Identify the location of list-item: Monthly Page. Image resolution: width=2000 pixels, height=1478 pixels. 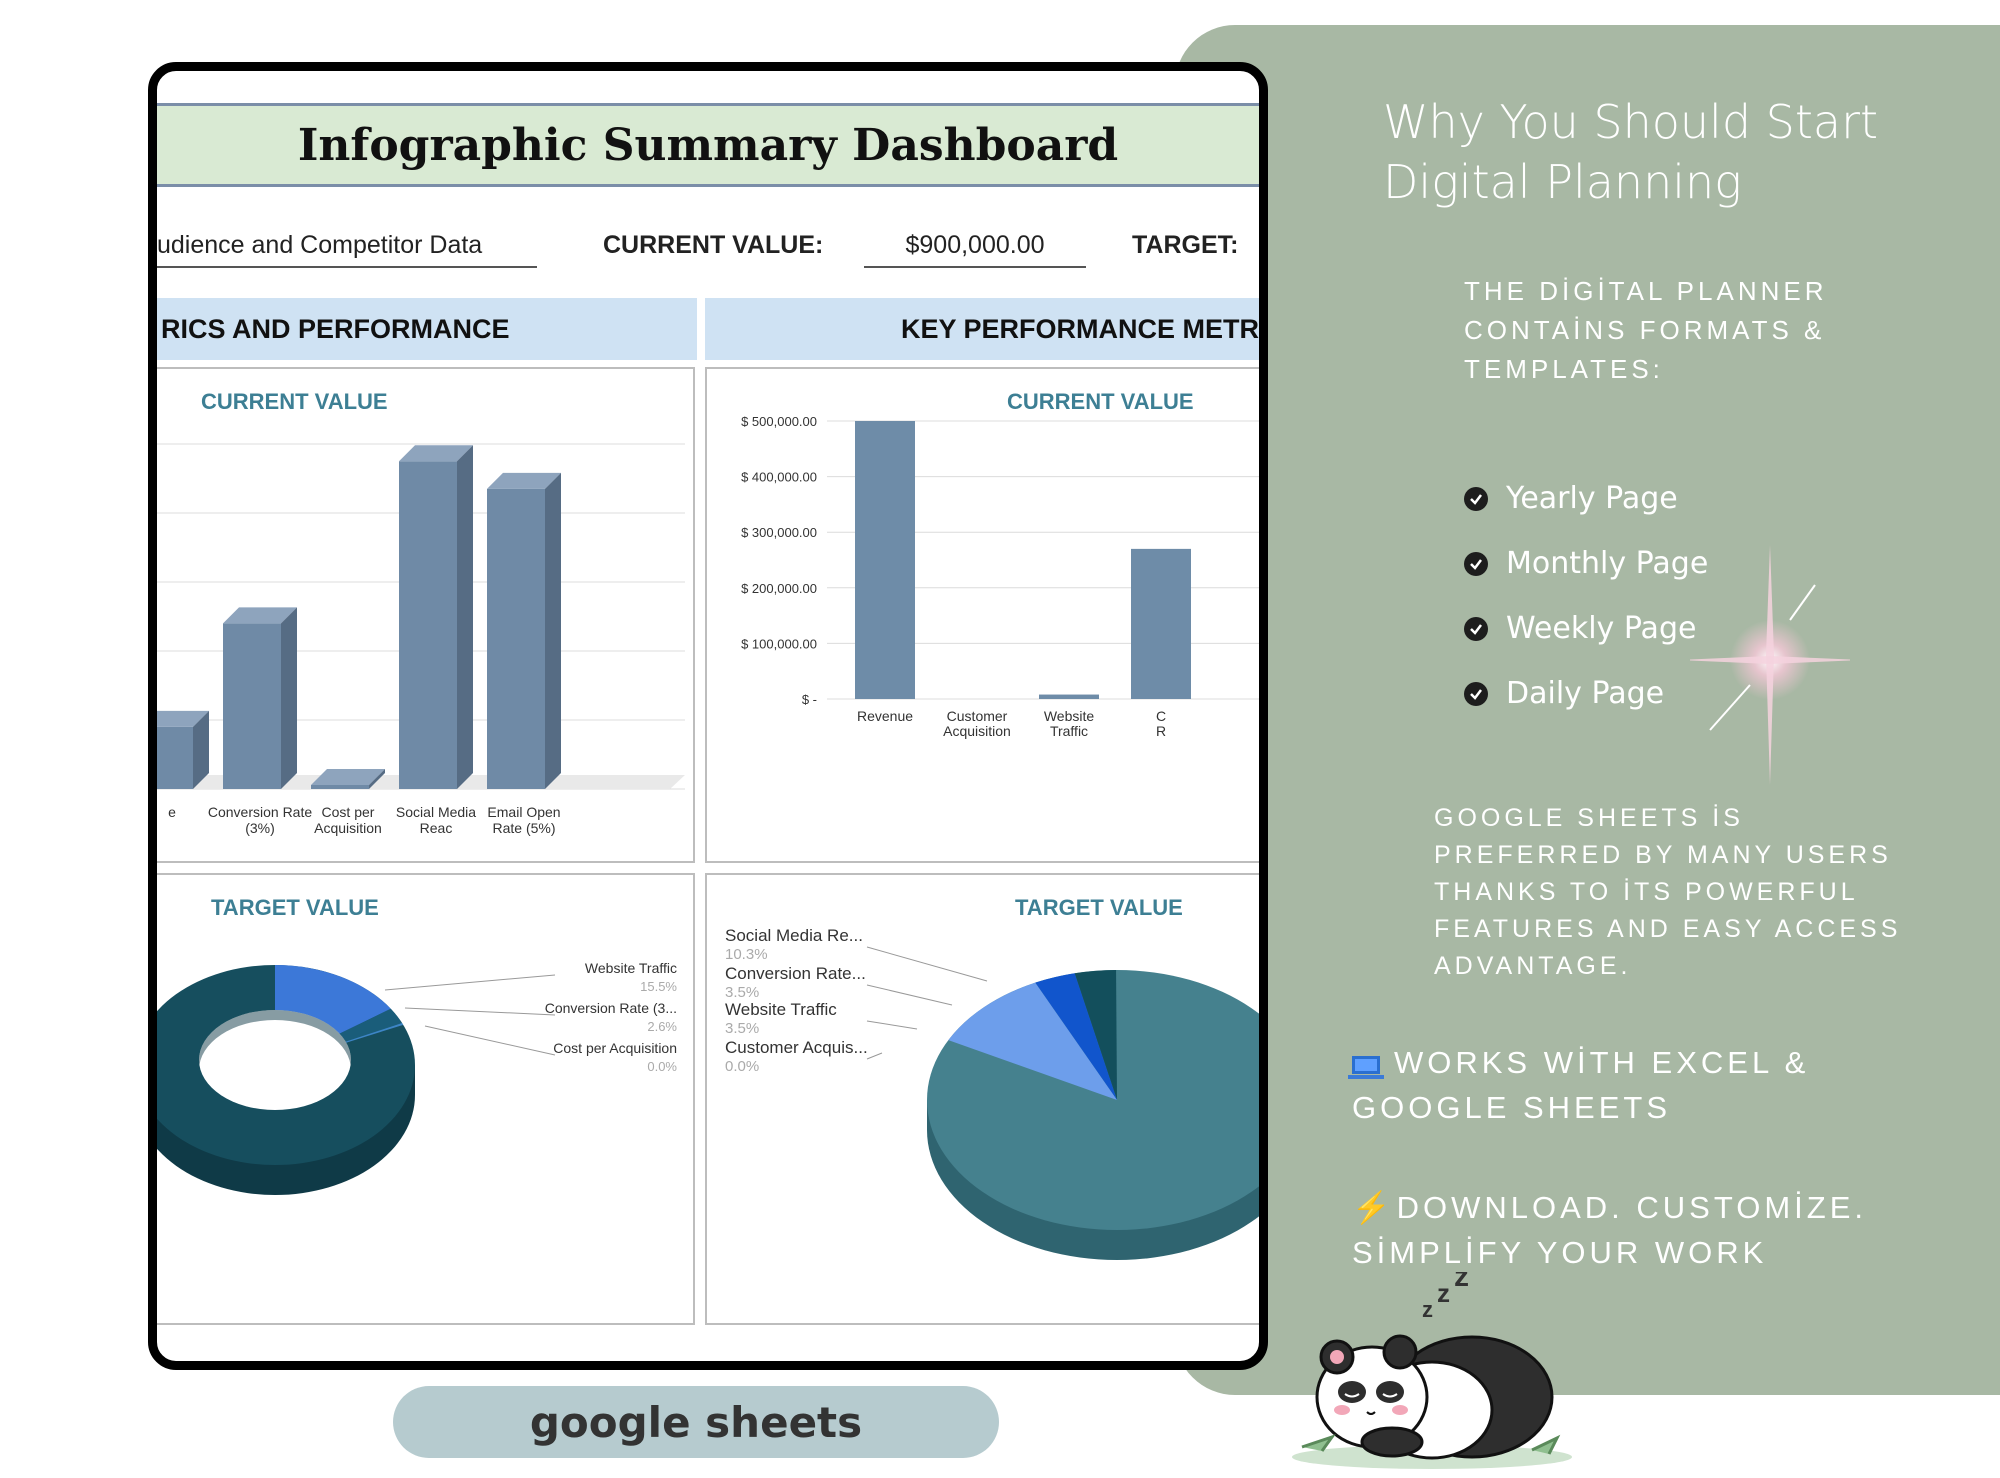
(1586, 563).